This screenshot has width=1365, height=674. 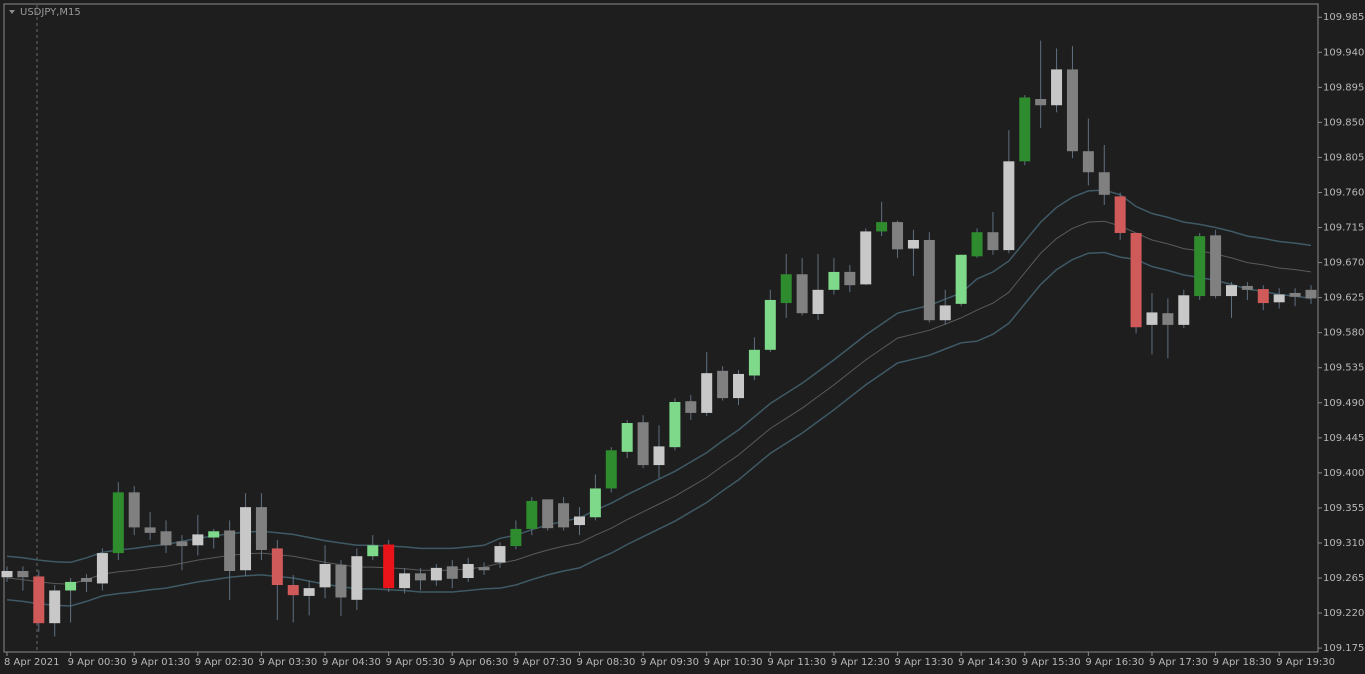 What do you see at coordinates (1343, 263) in the screenshot?
I see `y-tick-label: 109.670` at bounding box center [1343, 263].